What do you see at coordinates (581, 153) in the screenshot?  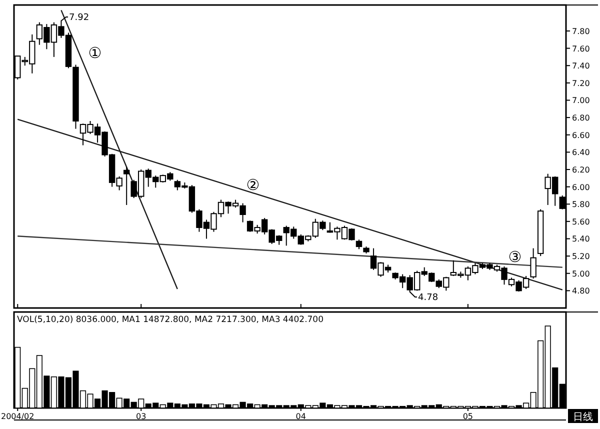 I see `y-tick-label: 6.40` at bounding box center [581, 153].